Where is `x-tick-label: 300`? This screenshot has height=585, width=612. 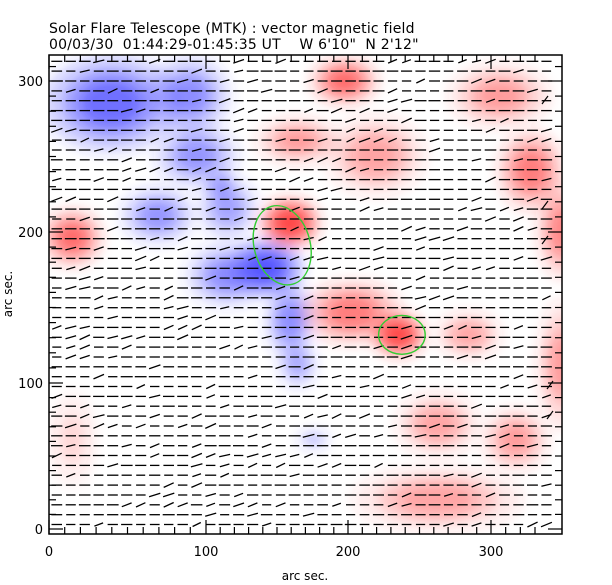 x-tick-label: 300 is located at coordinates (491, 552).